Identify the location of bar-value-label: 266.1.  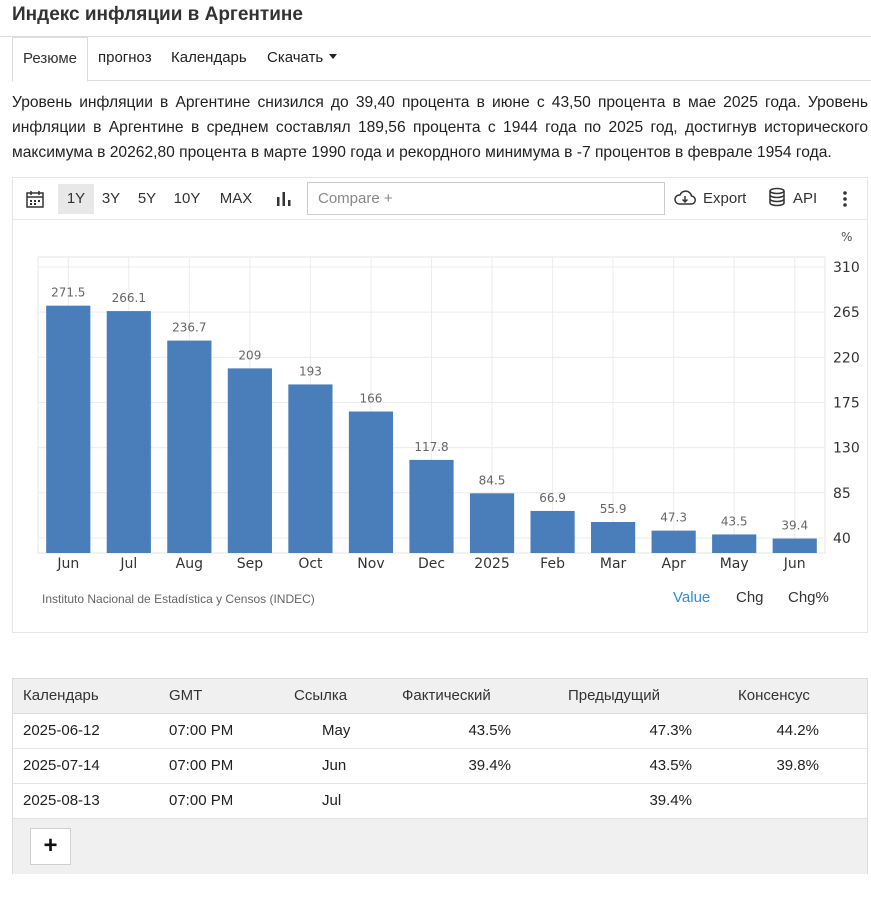
(129, 298).